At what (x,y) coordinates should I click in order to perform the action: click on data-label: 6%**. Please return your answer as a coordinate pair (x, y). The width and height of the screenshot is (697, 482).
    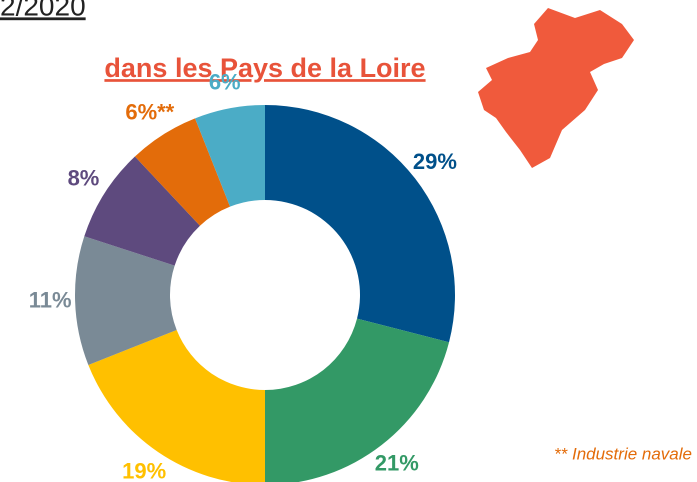
    Looking at the image, I should click on (149, 111).